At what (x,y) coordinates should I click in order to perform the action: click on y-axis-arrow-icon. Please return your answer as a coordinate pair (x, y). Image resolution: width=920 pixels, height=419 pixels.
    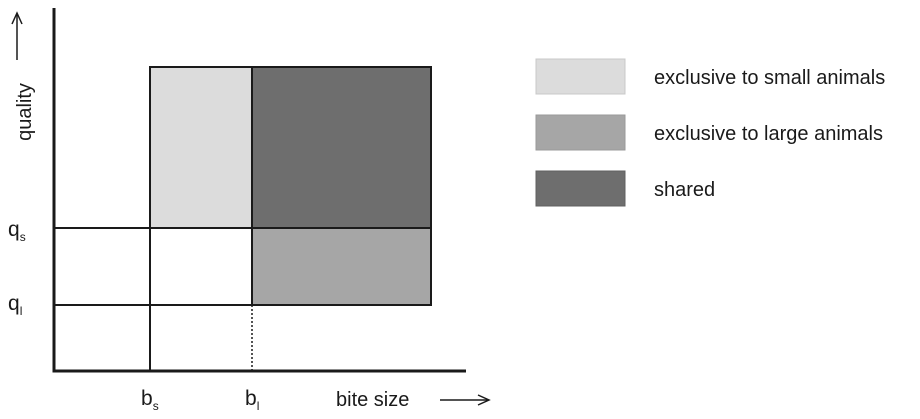
    Looking at the image, I should click on (17, 35).